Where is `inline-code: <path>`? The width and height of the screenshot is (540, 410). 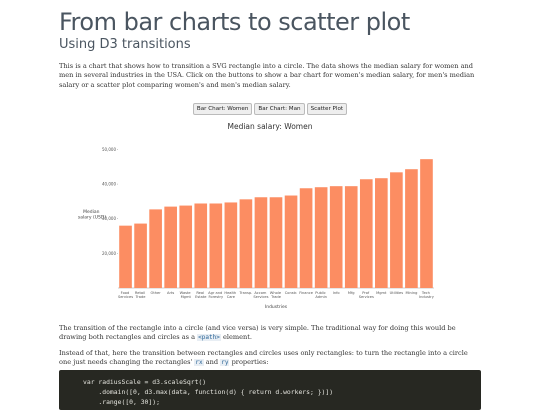
inline-code: <path> is located at coordinates (209, 338).